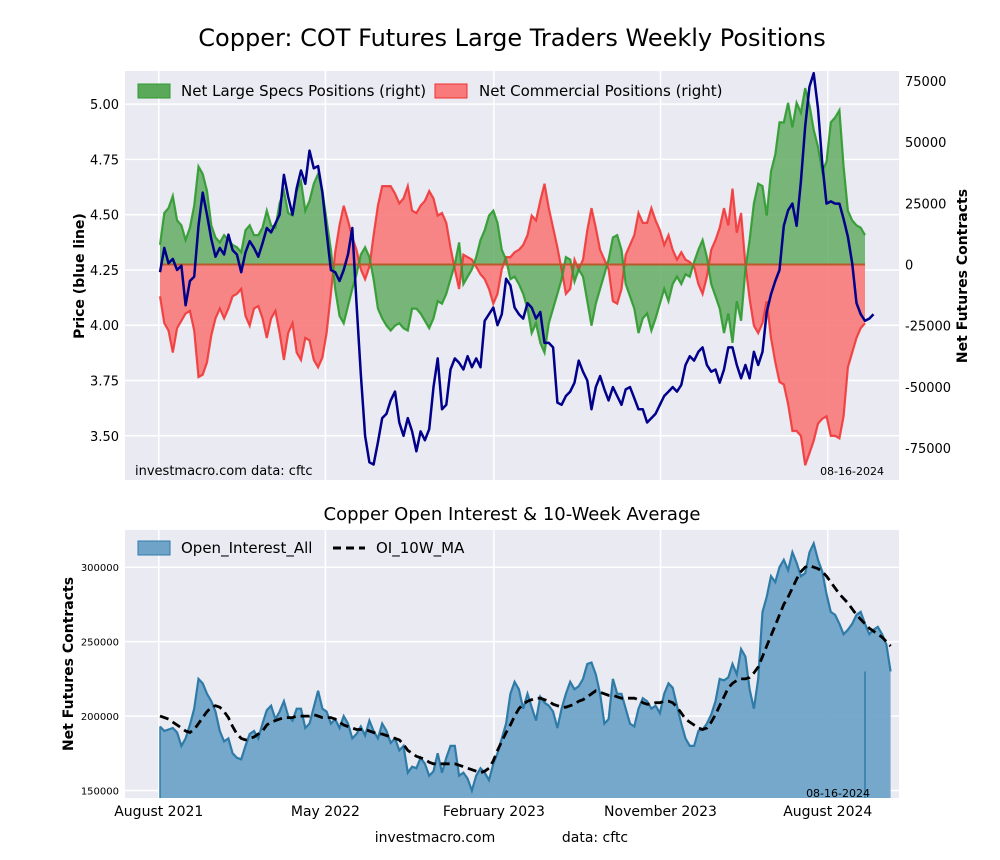 The width and height of the screenshot is (1000, 860). I want to click on price-axis-label: Price (blue line), so click(80, 276).